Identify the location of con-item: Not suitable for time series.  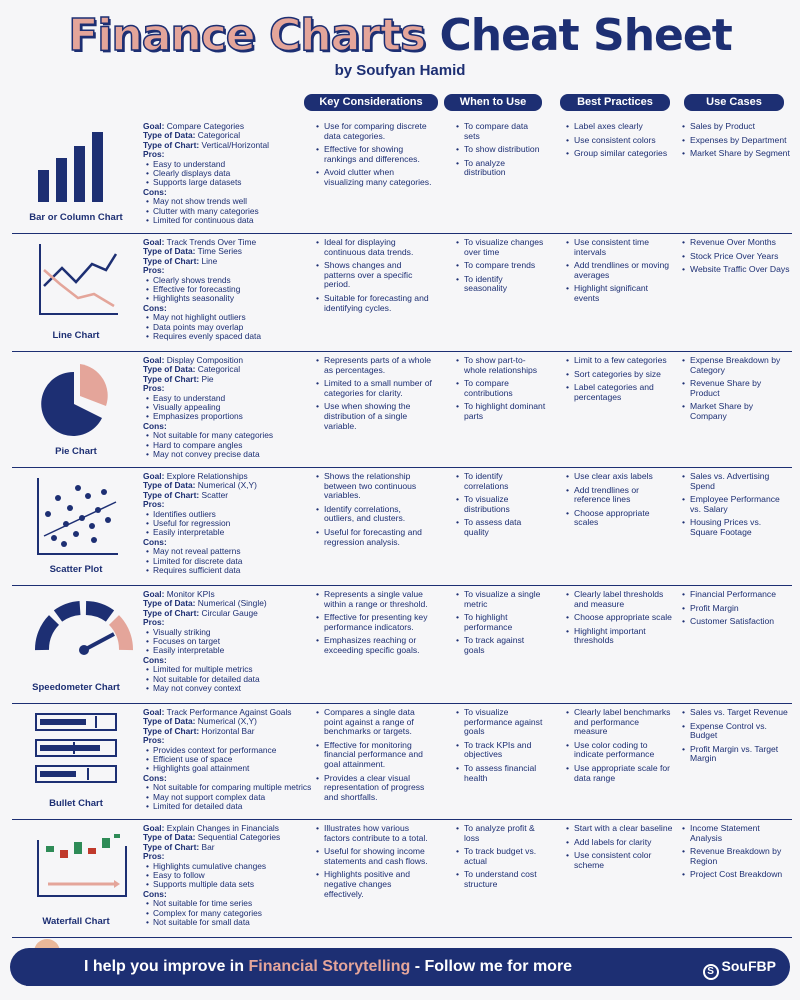
(229, 903).